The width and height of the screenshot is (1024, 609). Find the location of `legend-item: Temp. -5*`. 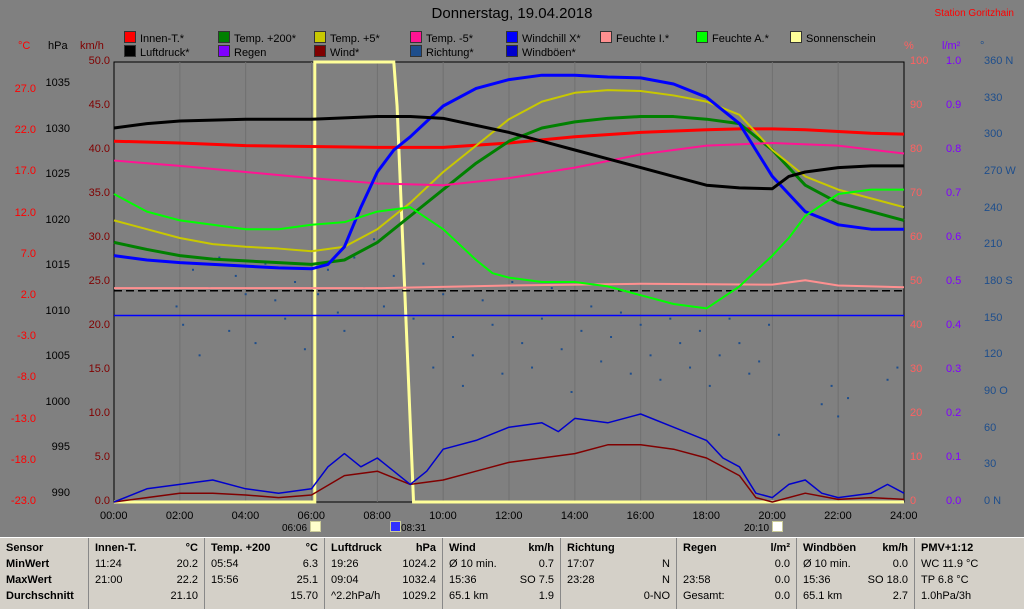

legend-item: Temp. -5* is located at coordinates (441, 38).